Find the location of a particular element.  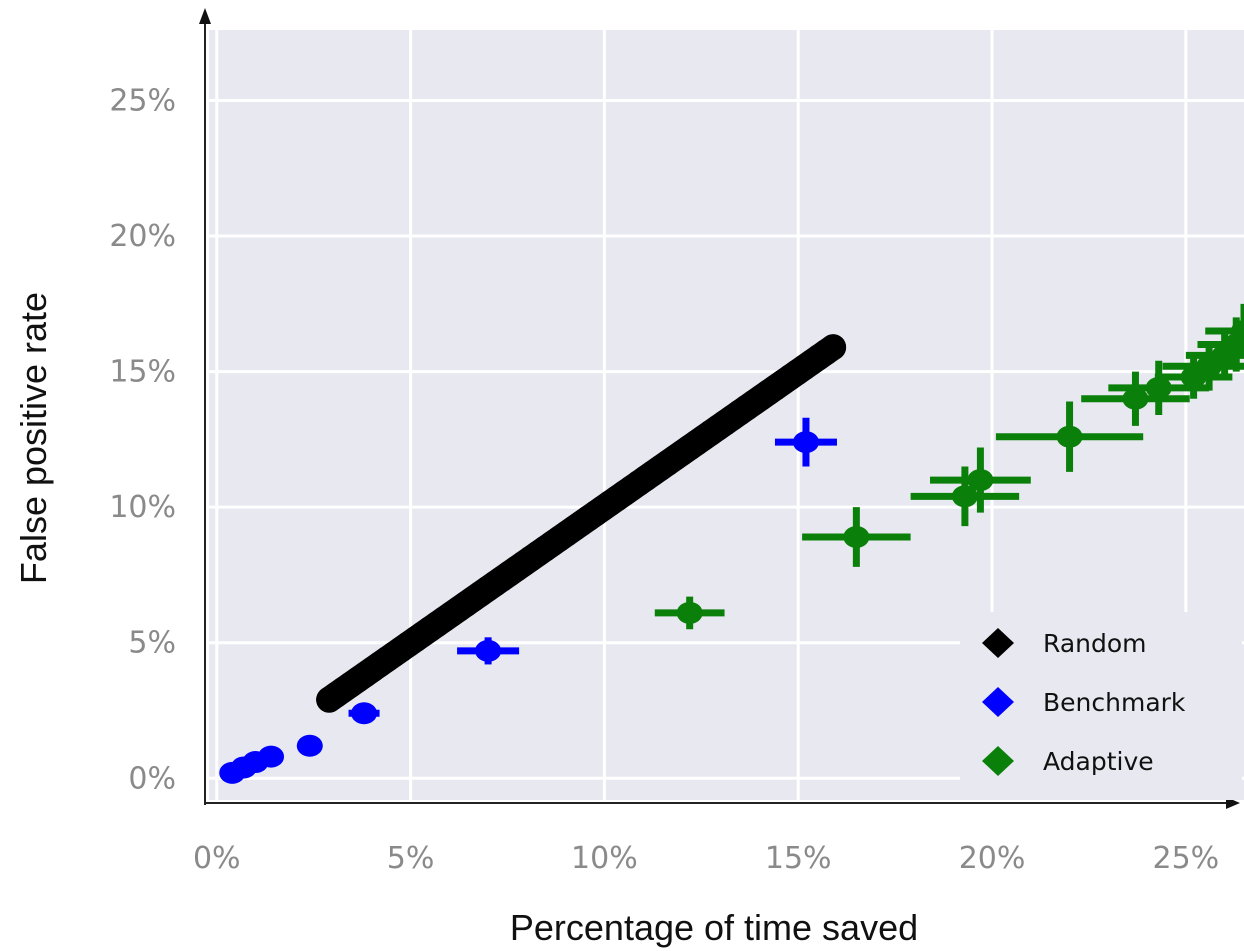

legend-item-random: Random is located at coordinates (1064, 643).